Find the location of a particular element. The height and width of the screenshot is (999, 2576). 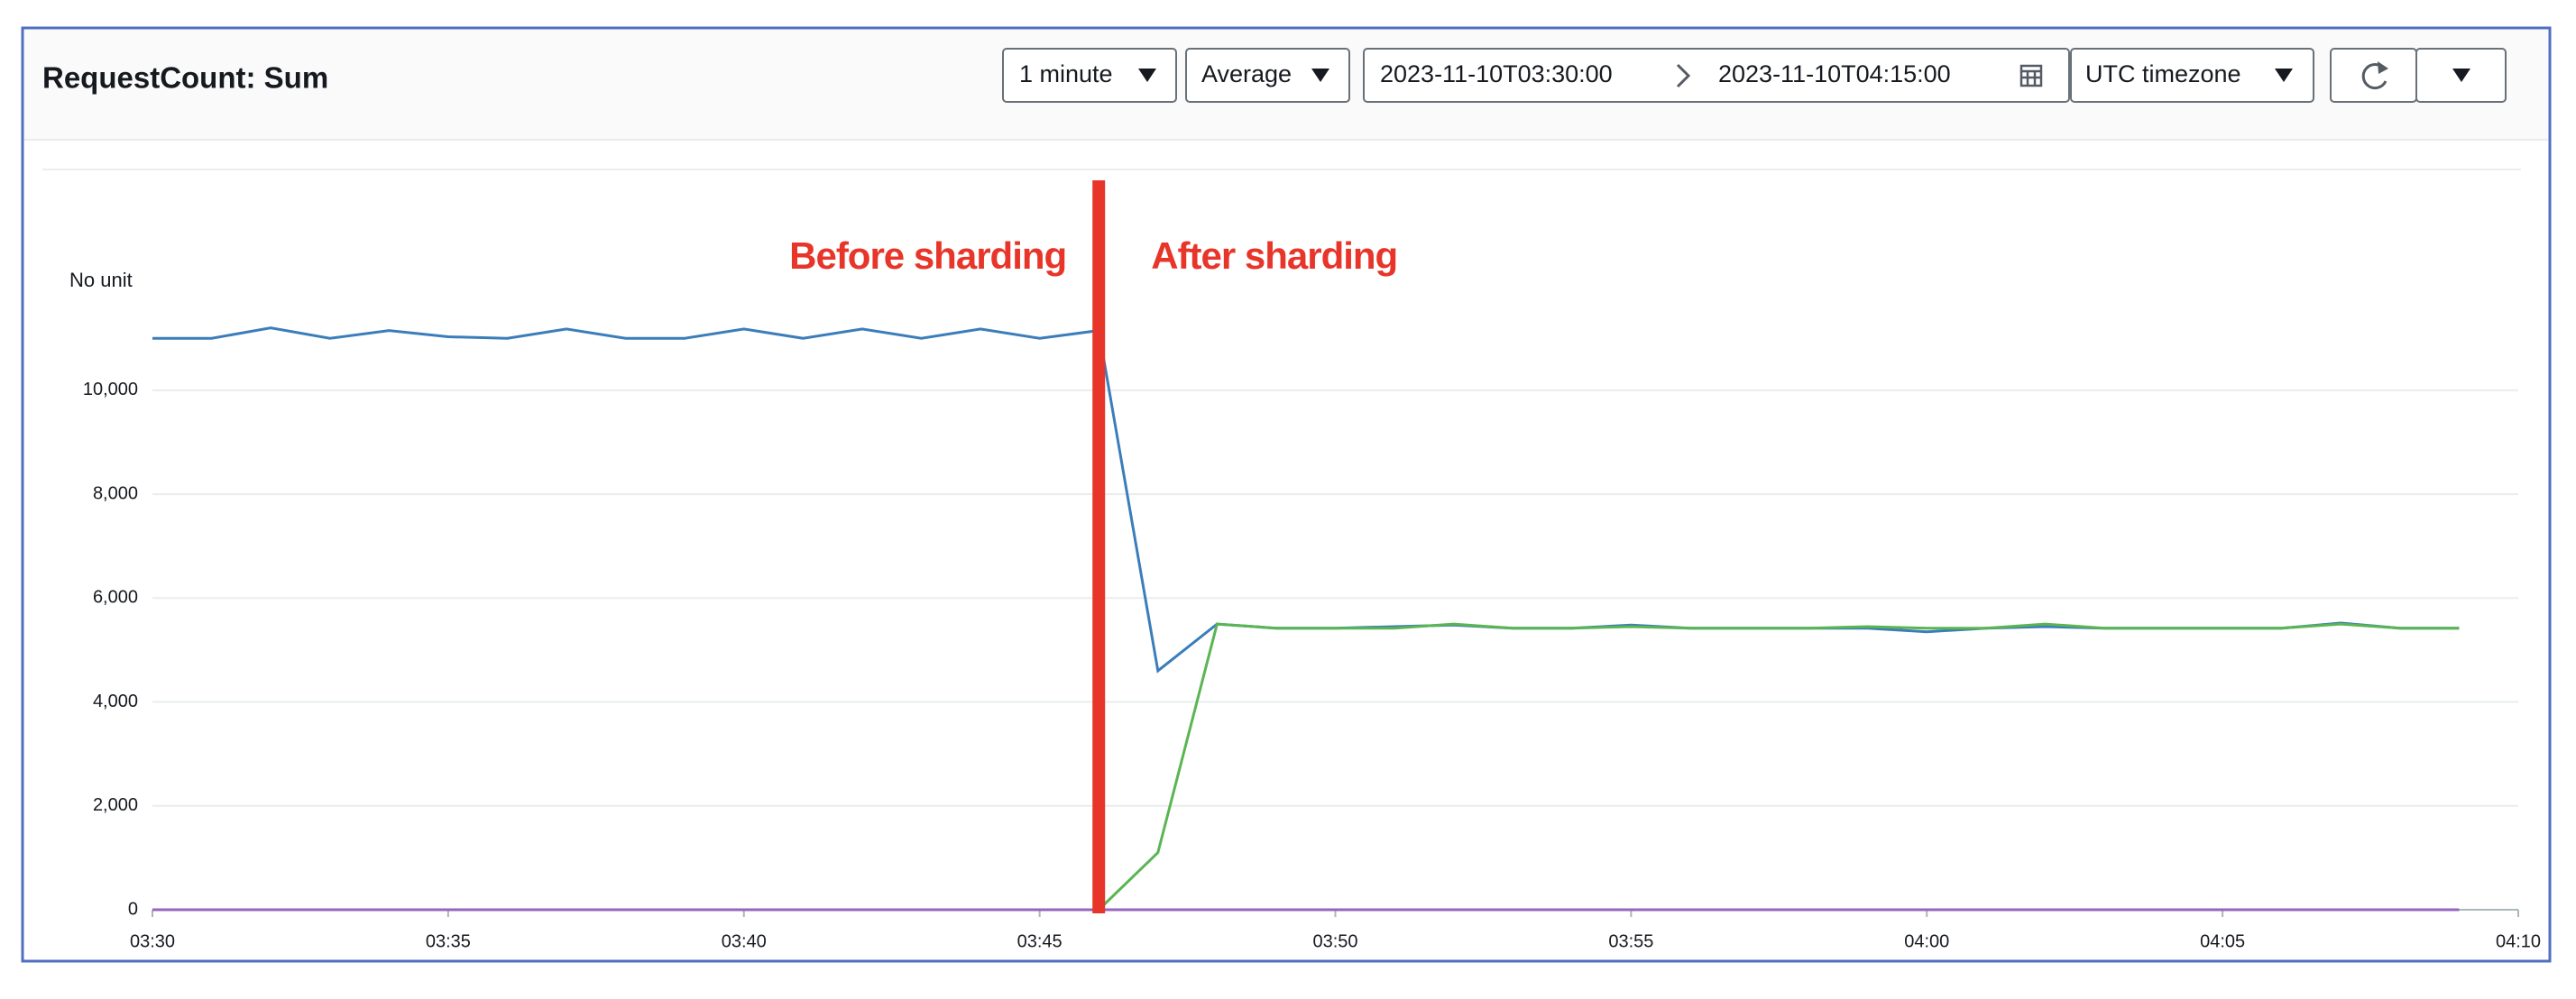

period-select is located at coordinates (1089, 76).